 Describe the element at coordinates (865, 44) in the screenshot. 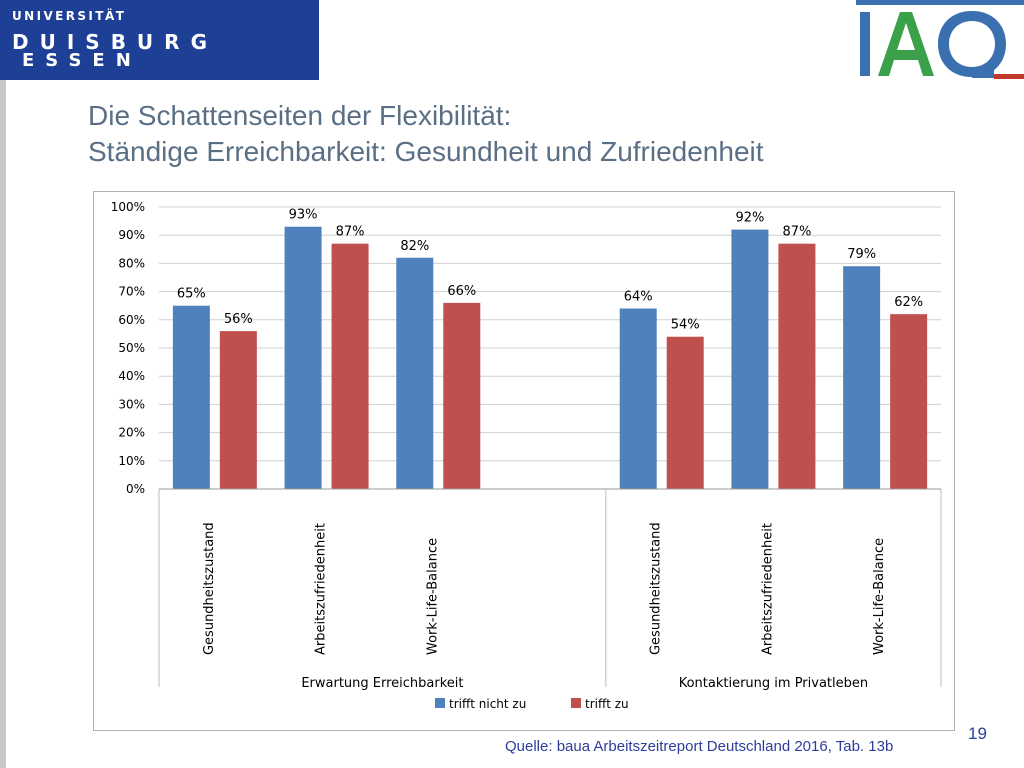

I see `iaq-logo-letter-i` at that location.